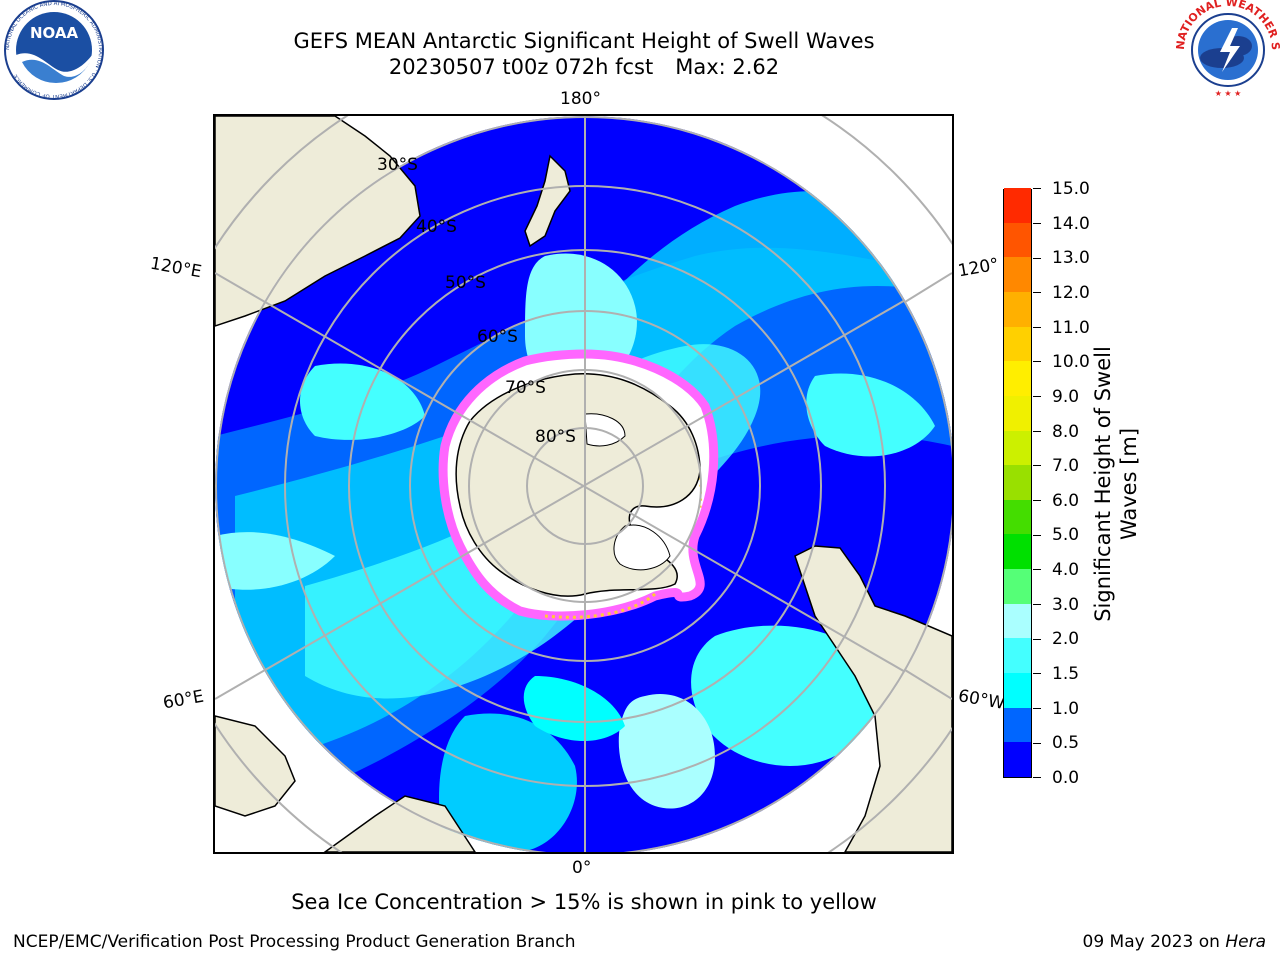 This screenshot has width=1280, height=960. Describe the element at coordinates (1066, 639) in the screenshot. I see `colorbar-tick-label: 2.0` at that location.